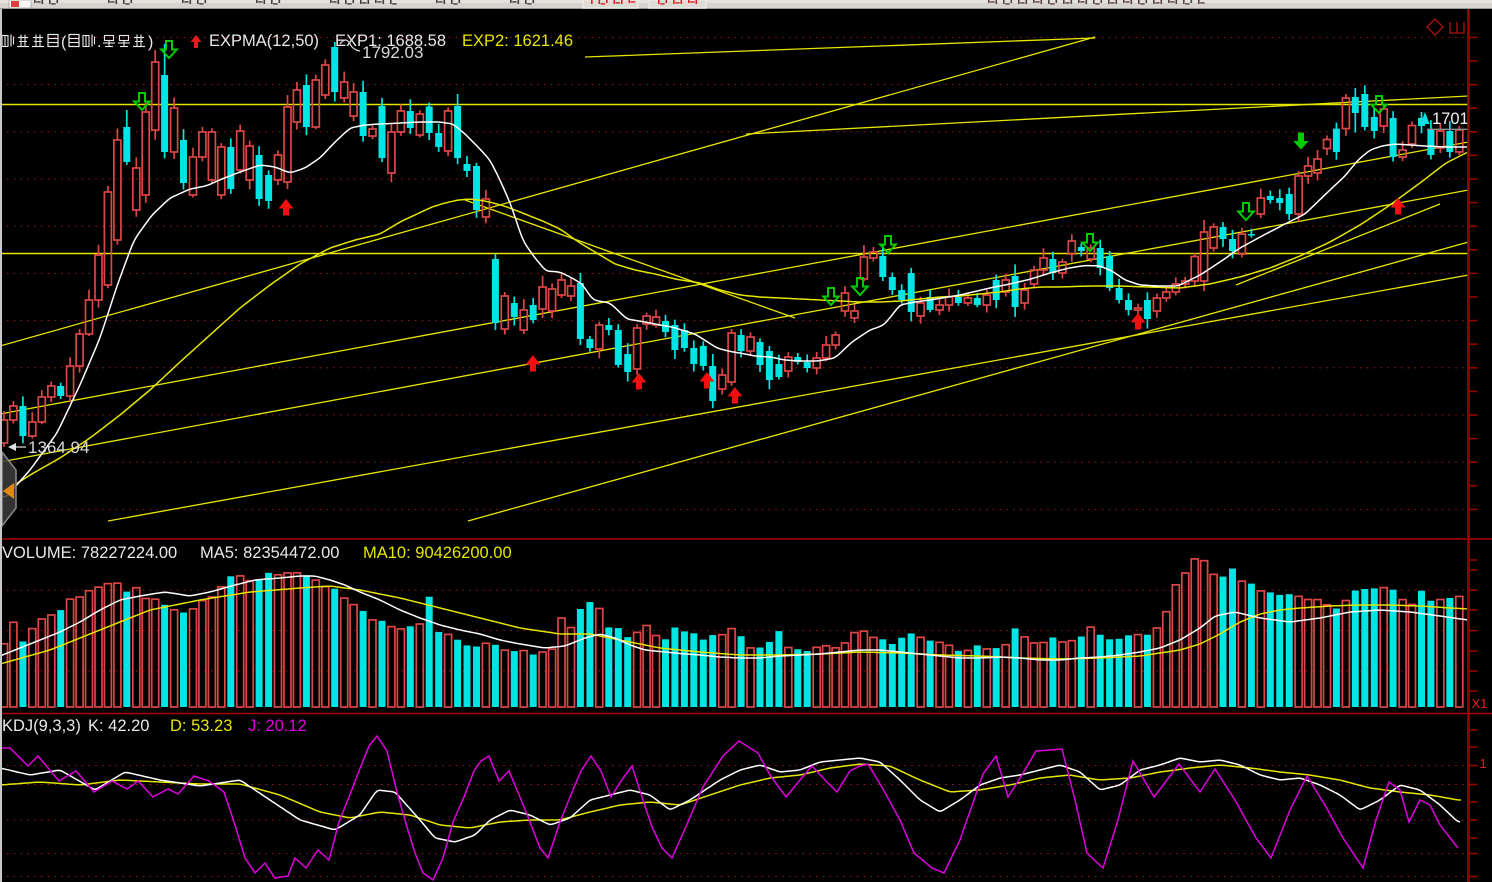 This screenshot has width=1492, height=882. I want to click on svg-text: 1792.03, so click(392, 52).